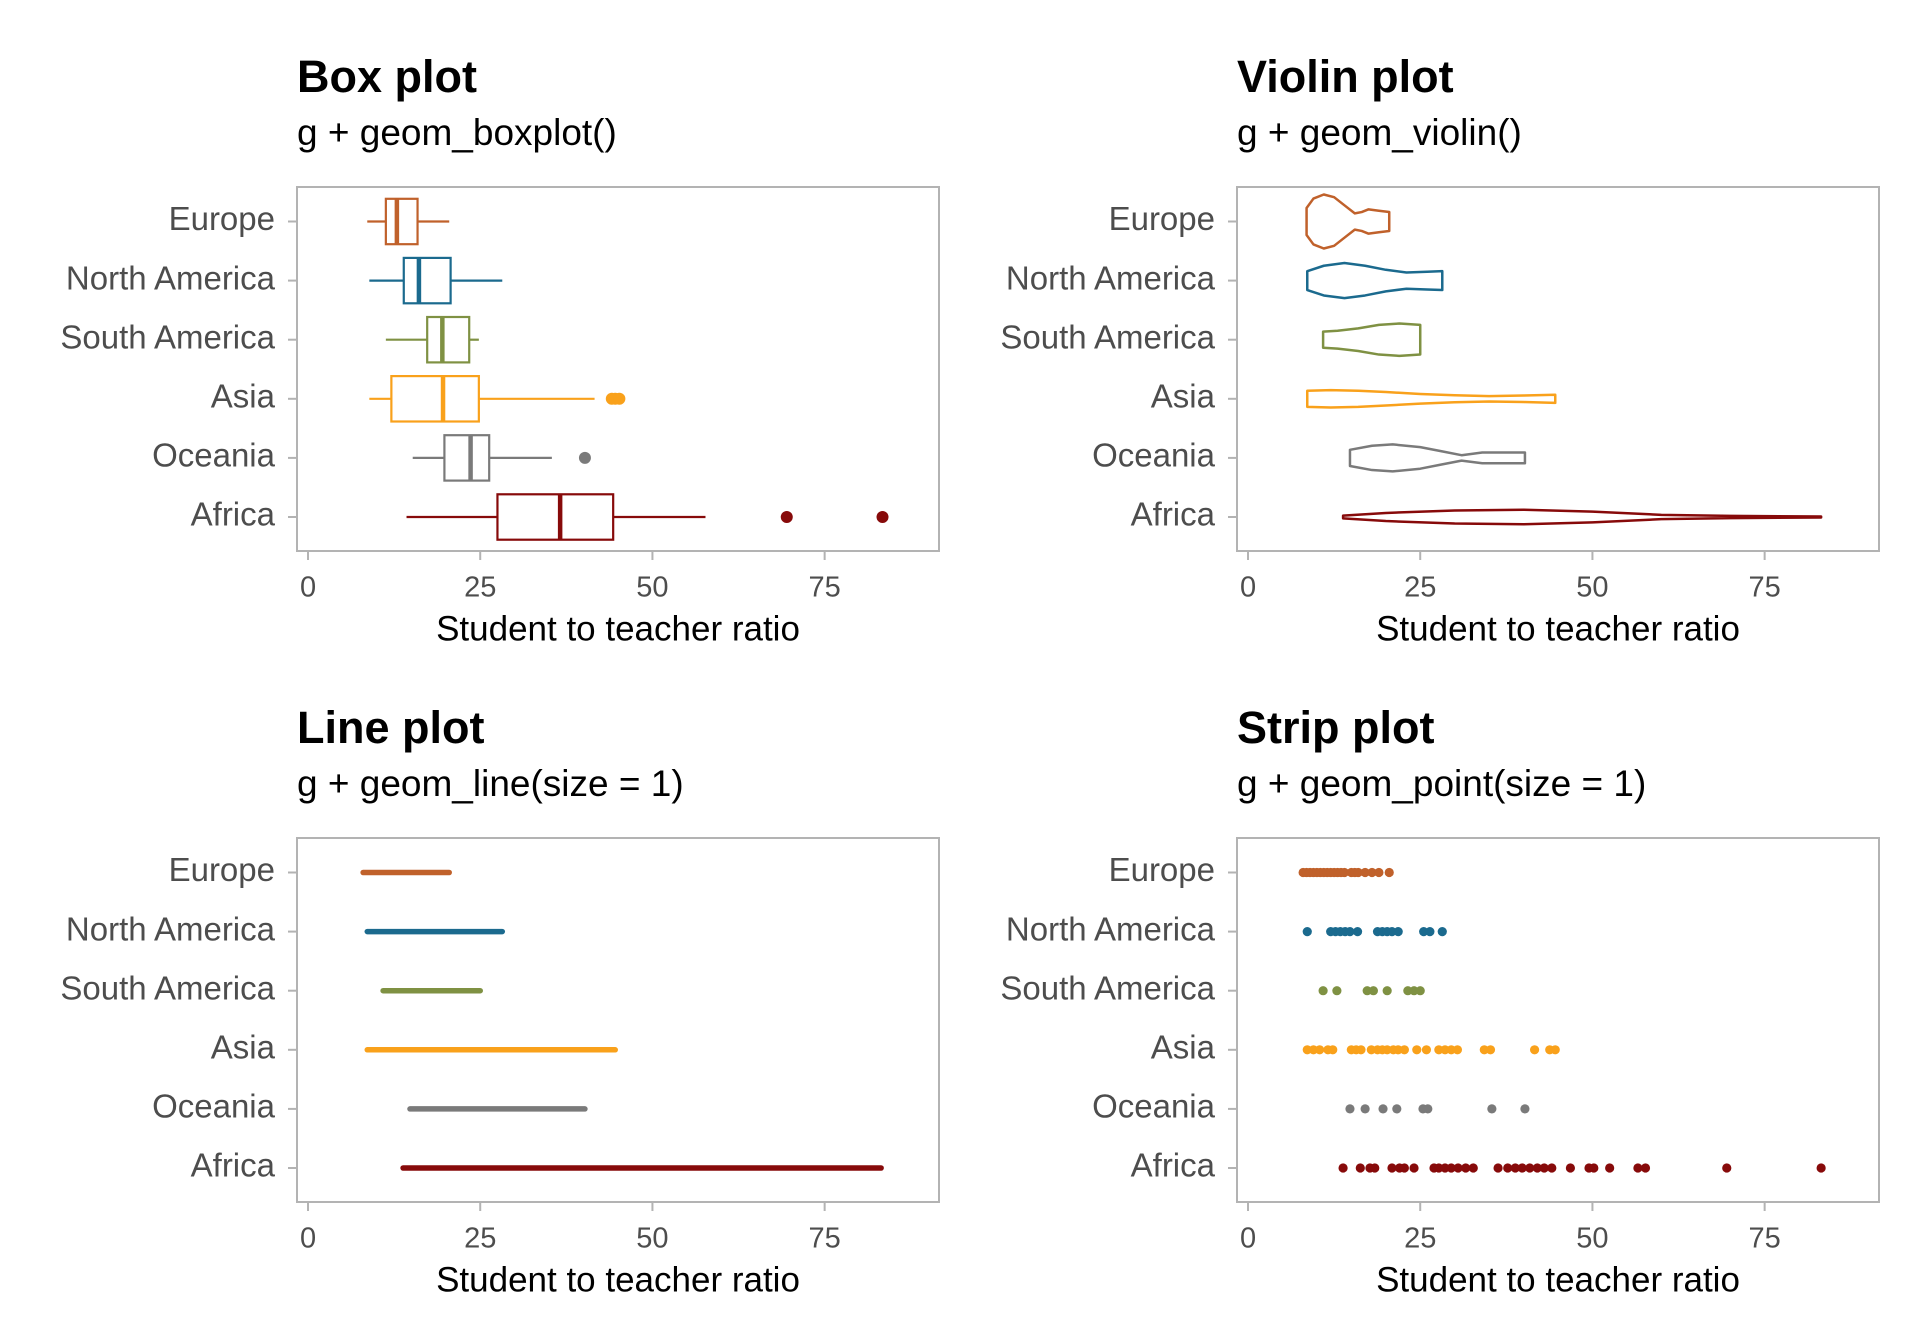  I want to click on chart-title: Line plot, so click(390, 727).